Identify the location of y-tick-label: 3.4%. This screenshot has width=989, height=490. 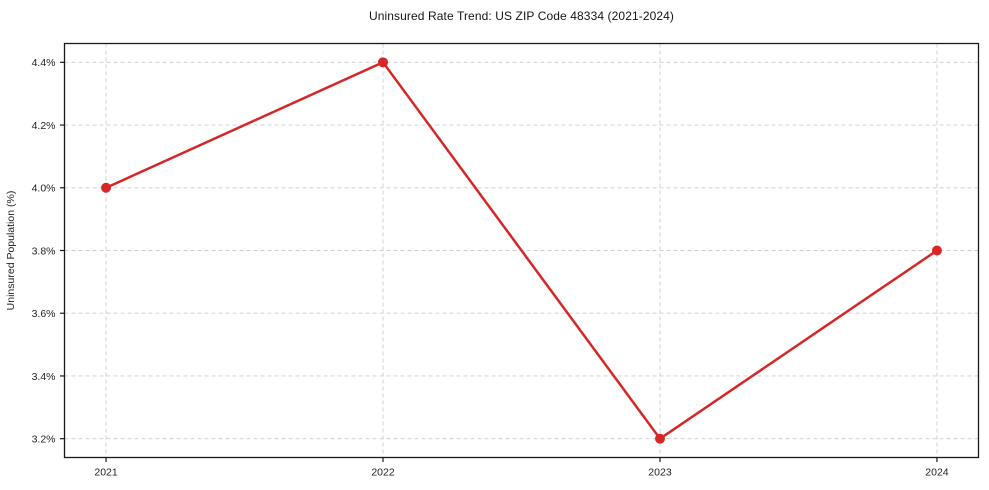
(44, 377).